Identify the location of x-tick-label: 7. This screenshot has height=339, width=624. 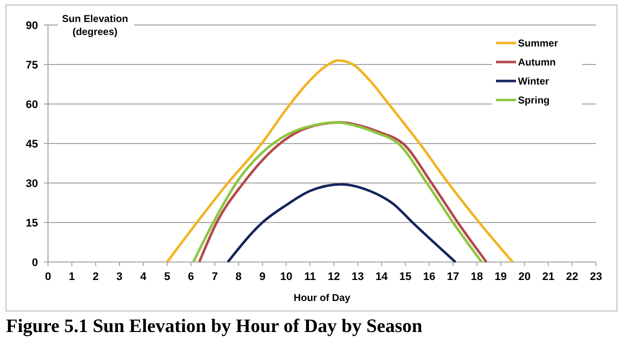
(215, 277).